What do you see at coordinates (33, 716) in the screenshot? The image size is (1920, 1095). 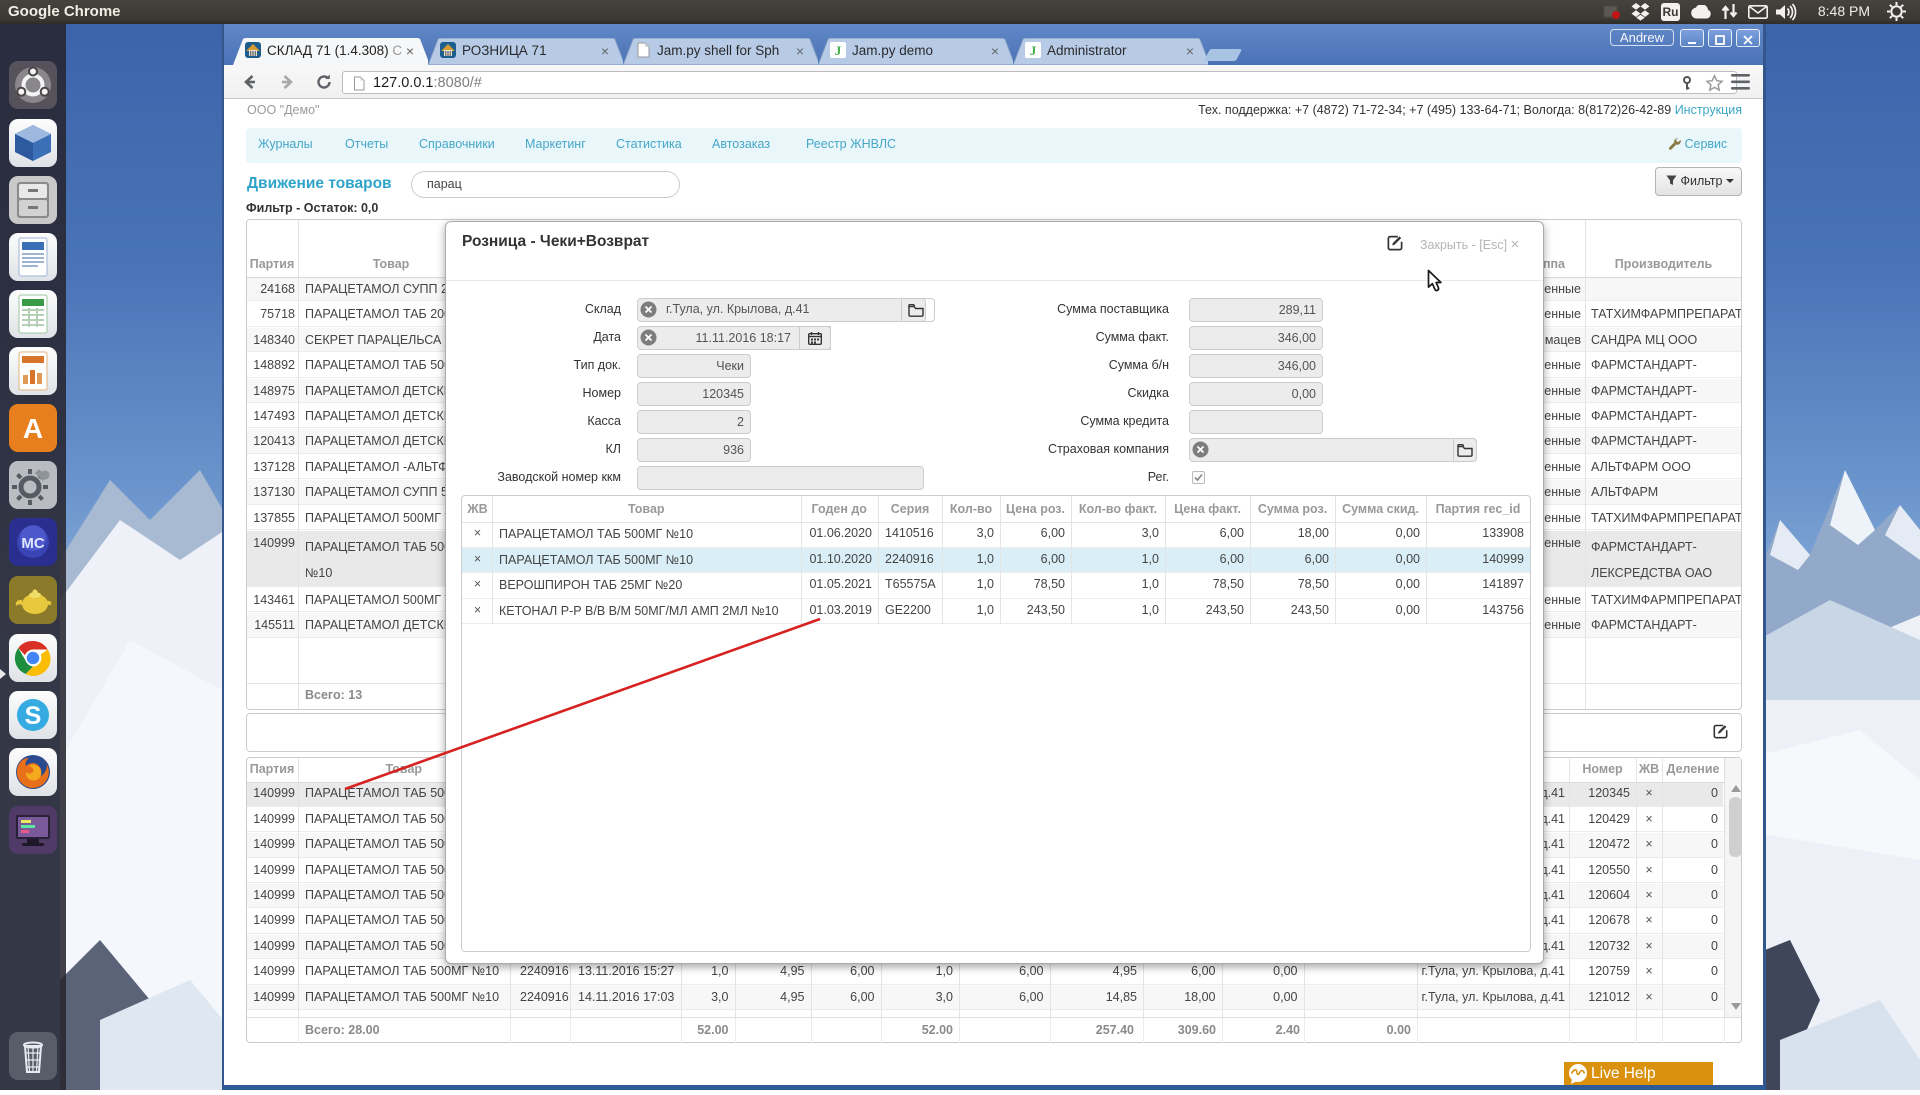 I see `svg-text: S` at bounding box center [33, 716].